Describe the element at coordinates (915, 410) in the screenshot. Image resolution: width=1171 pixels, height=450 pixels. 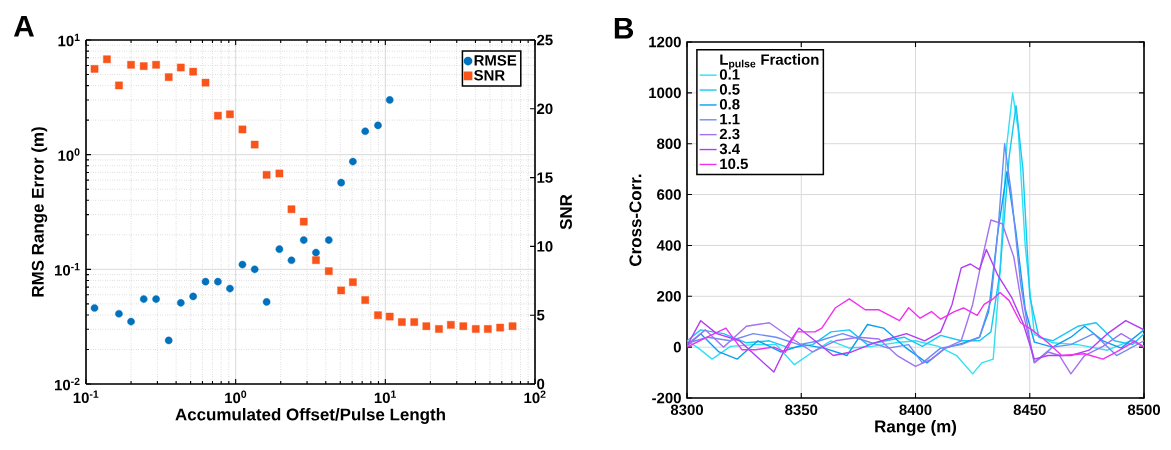
I see `x-tick-label: 8400` at that location.